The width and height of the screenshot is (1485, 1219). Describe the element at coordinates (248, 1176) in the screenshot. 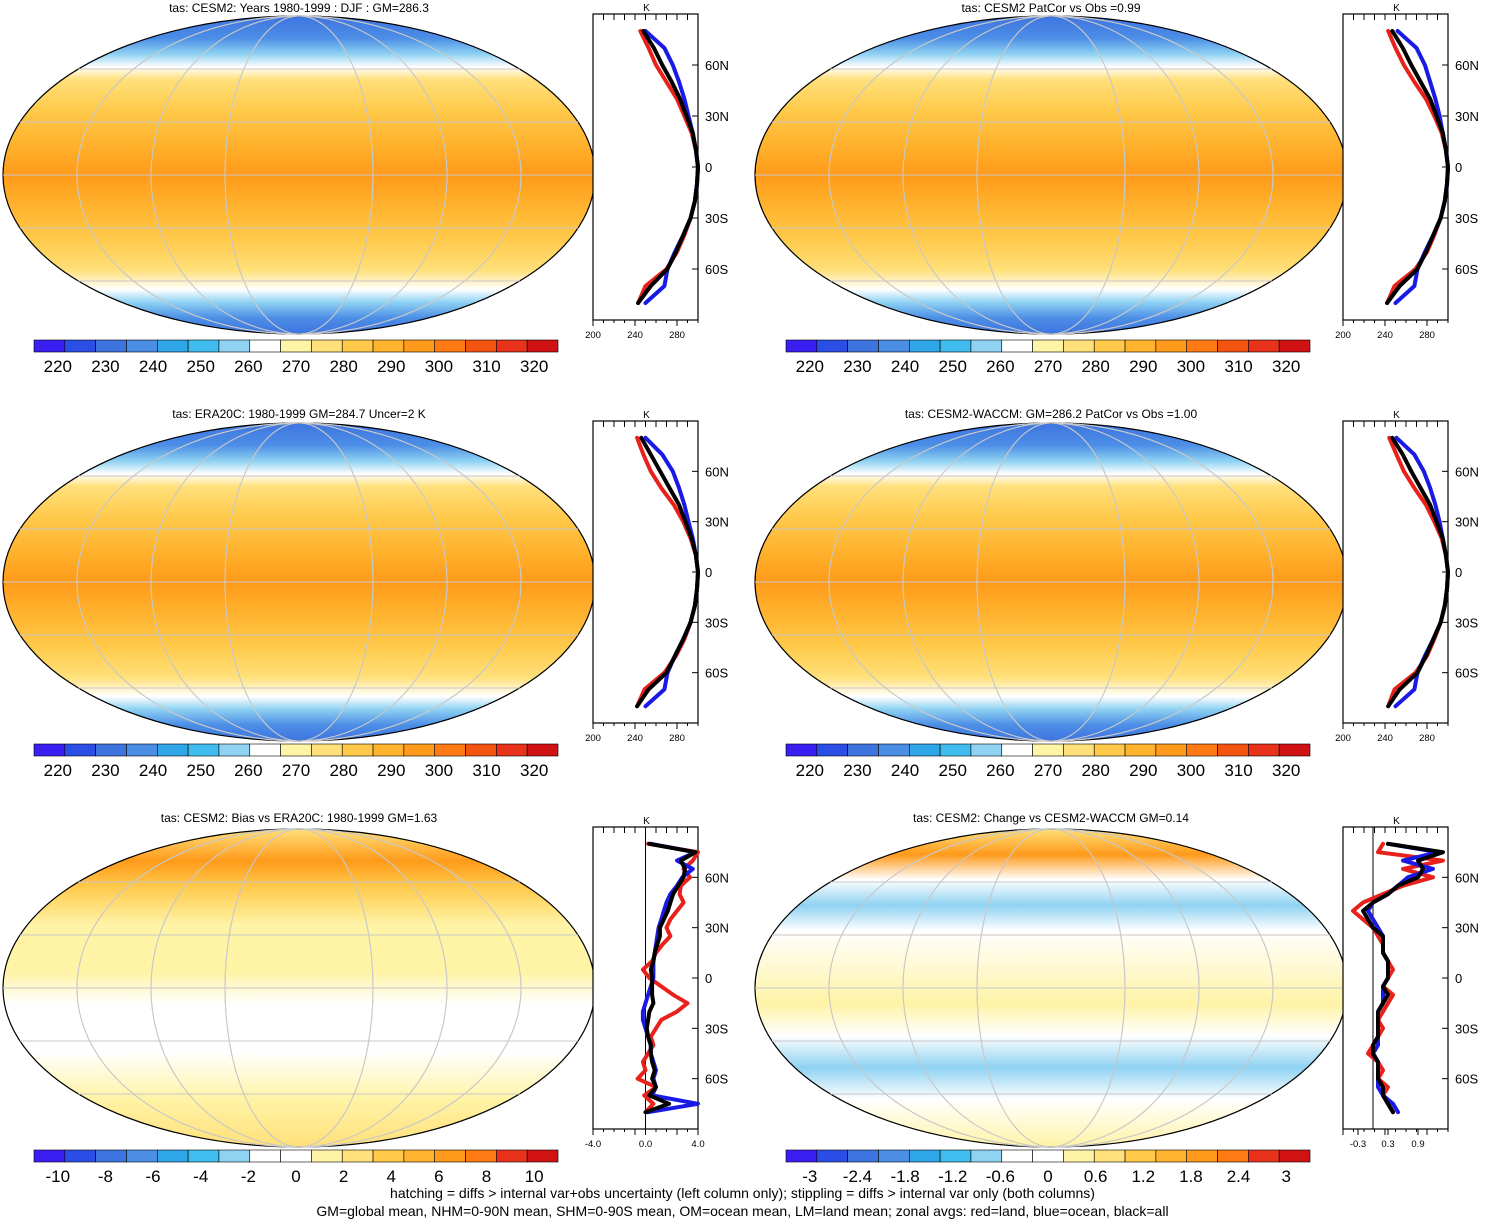

I see `colorbar-tick-label: -2` at that location.